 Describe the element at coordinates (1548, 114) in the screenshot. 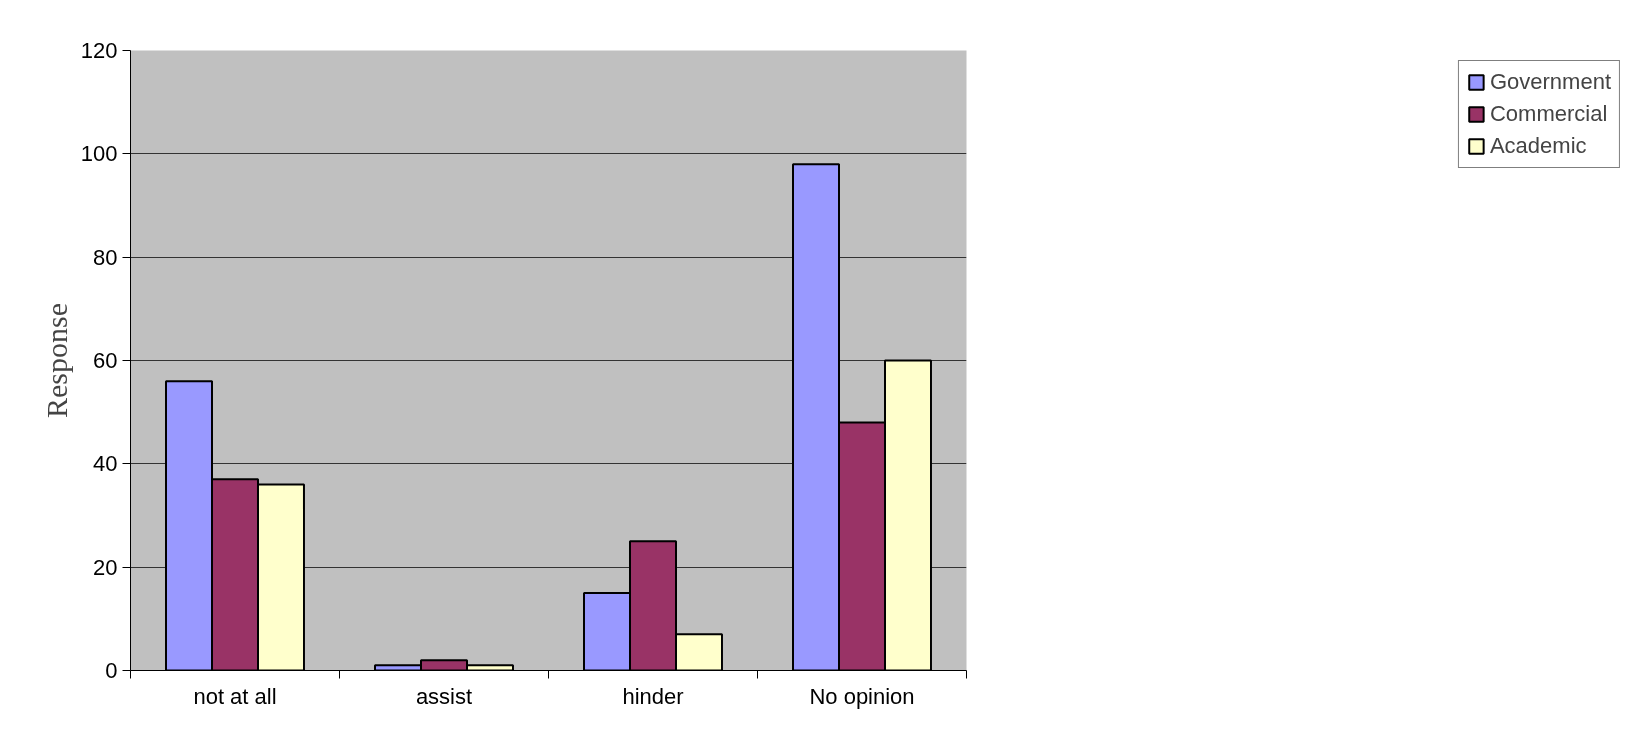

I see `legend-label: Commercial` at that location.